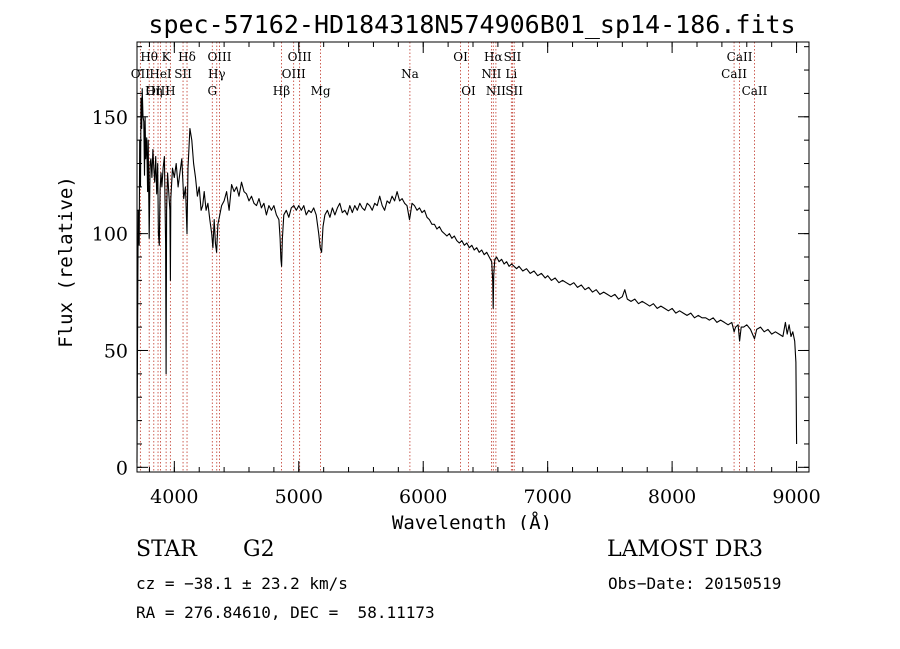 This screenshot has height=649, width=900. What do you see at coordinates (66, 262) in the screenshot?
I see `y-axis-label: Flux (relative)` at bounding box center [66, 262].